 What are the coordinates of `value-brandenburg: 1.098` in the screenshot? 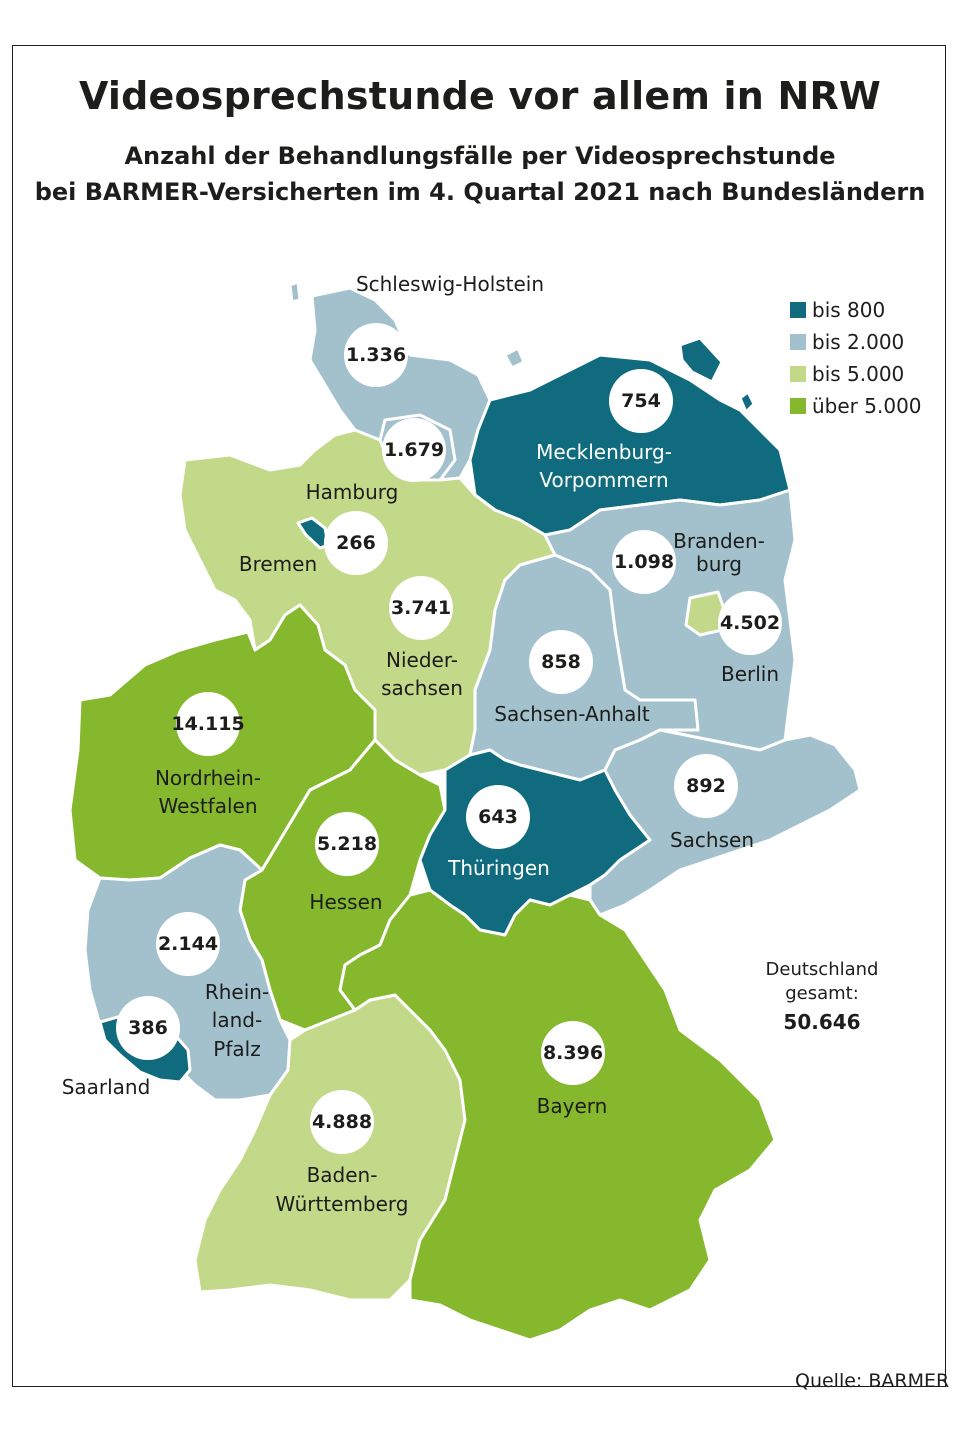 It's located at (644, 562).